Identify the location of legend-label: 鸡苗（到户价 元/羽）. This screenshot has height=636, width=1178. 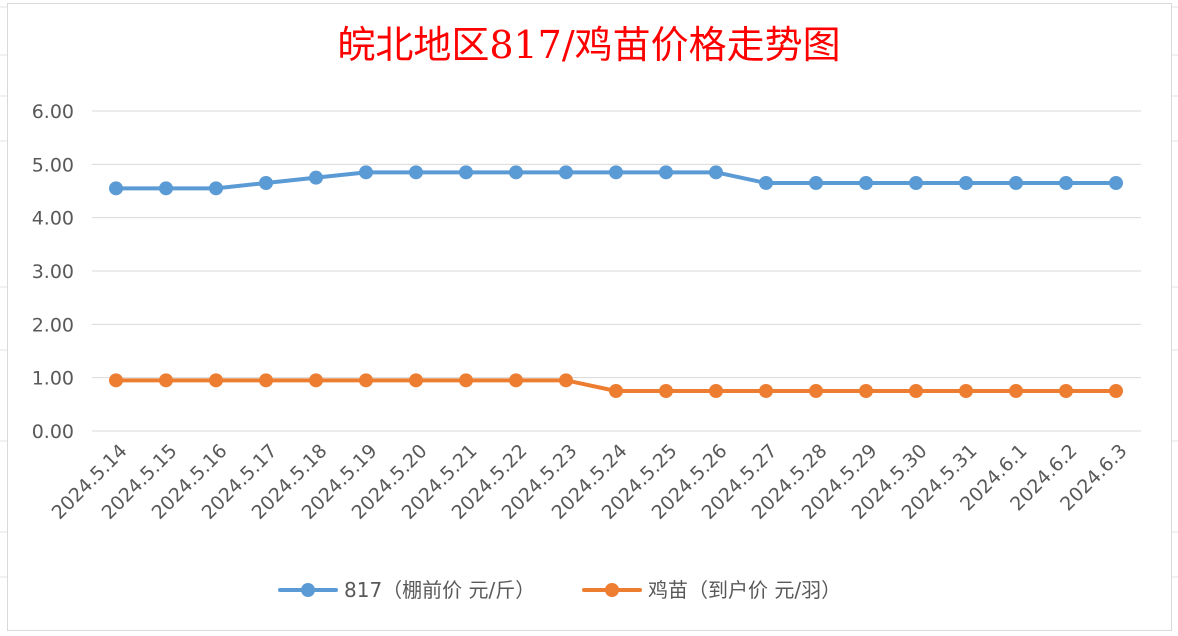
(744, 590).